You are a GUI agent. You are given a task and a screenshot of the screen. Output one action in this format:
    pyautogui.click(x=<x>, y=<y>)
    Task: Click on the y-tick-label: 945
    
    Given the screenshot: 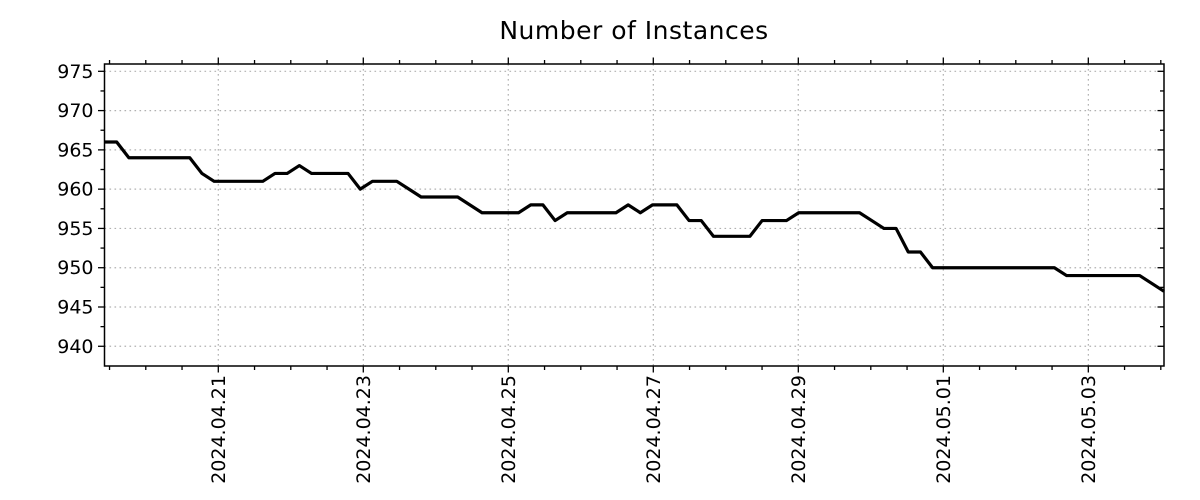 What is the action you would take?
    pyautogui.click(x=75, y=307)
    